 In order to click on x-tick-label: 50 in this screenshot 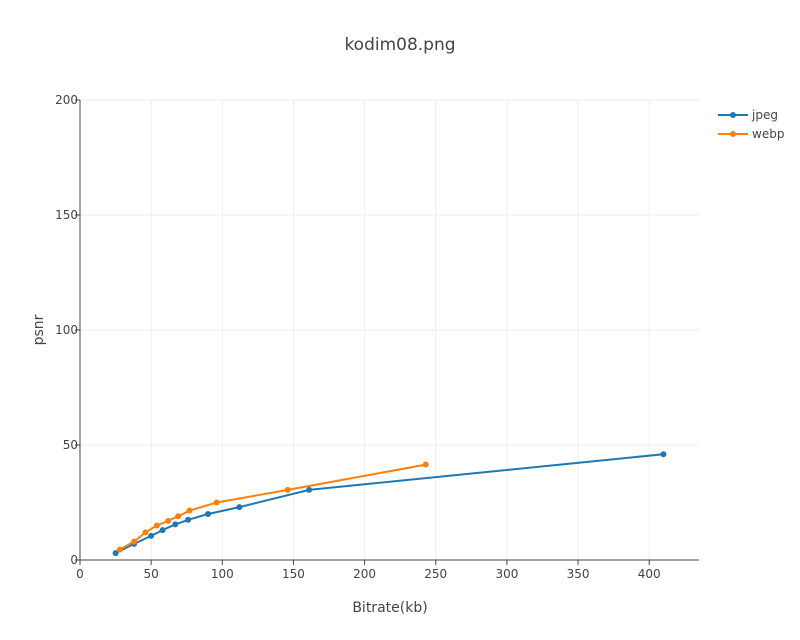, I will do `click(151, 574)`.